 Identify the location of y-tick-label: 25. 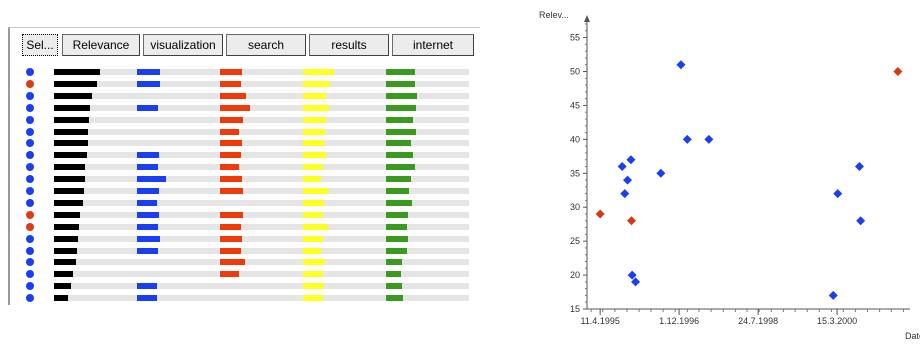
(575, 241).